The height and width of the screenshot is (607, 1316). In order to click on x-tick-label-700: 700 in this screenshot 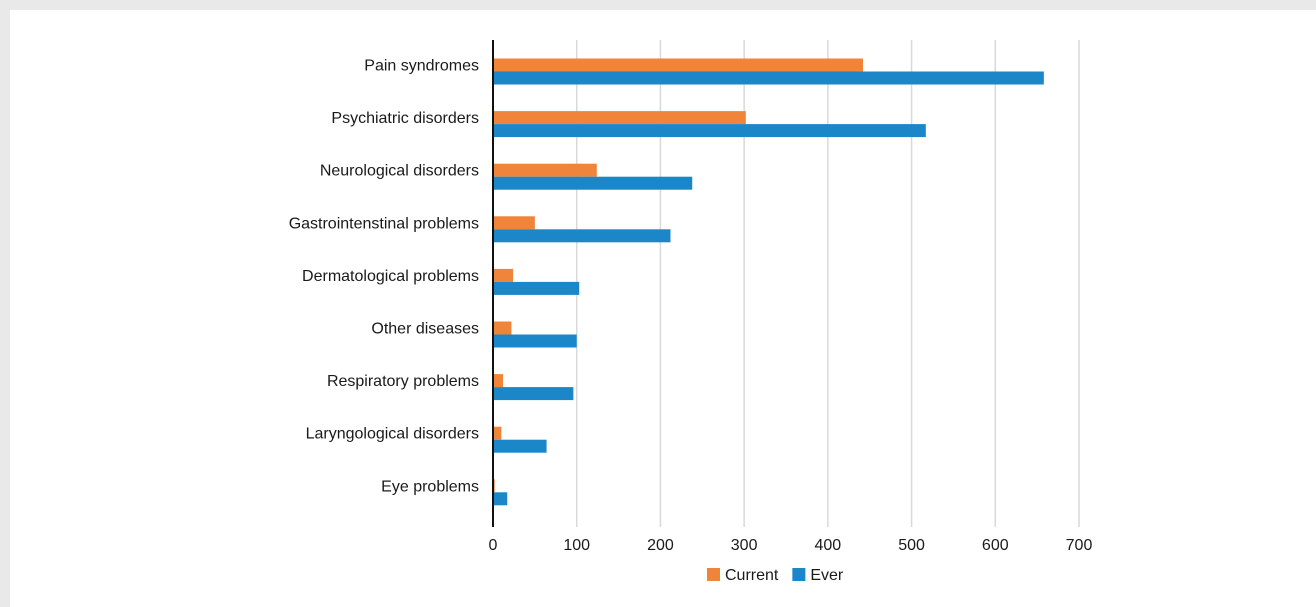, I will do `click(1079, 545)`.